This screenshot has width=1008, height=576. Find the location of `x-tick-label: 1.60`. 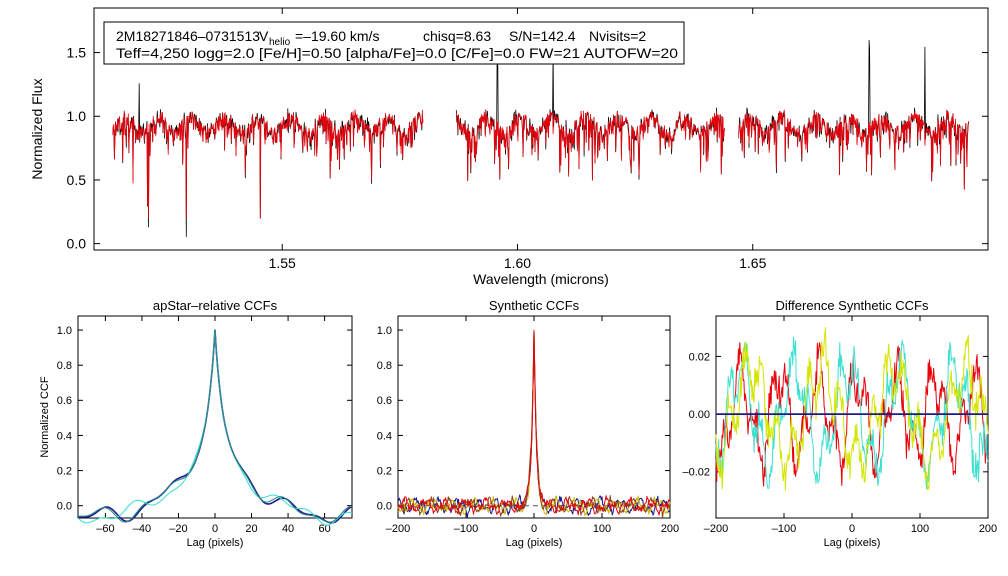

x-tick-label: 1.60 is located at coordinates (517, 263).